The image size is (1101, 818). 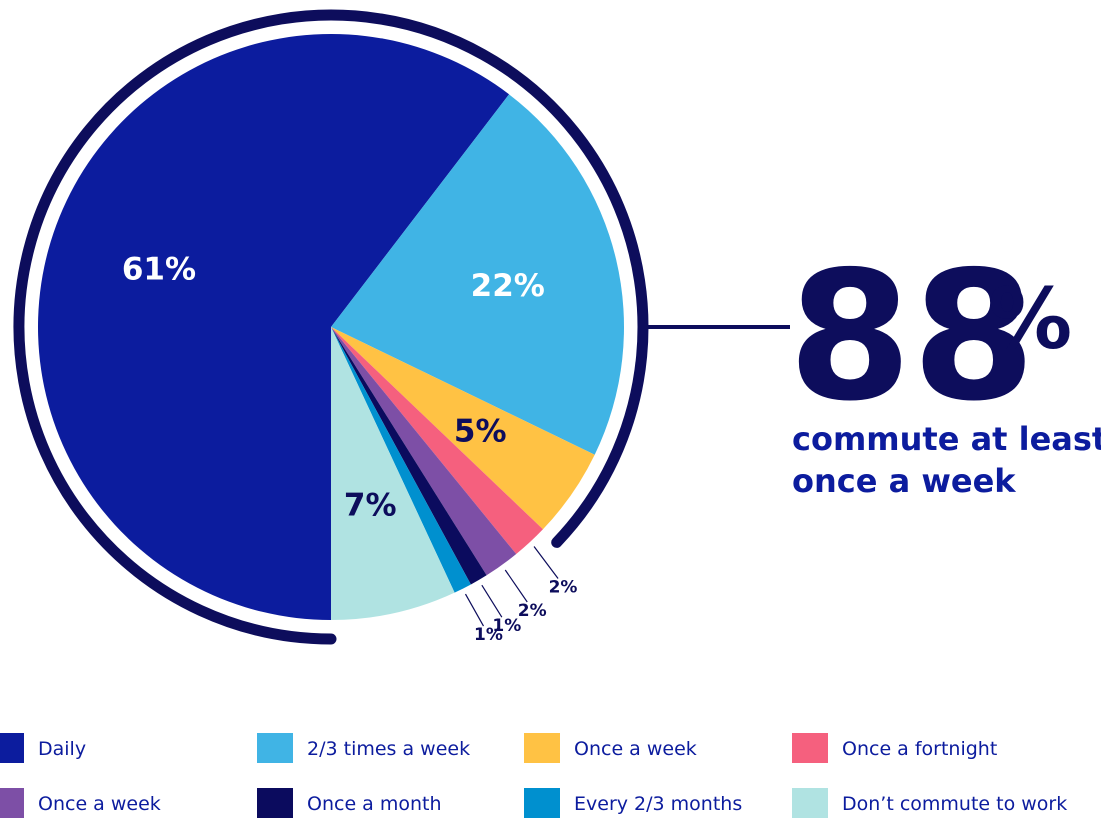 What do you see at coordinates (388, 749) in the screenshot?
I see `legend-label: 2/3 times a week` at bounding box center [388, 749].